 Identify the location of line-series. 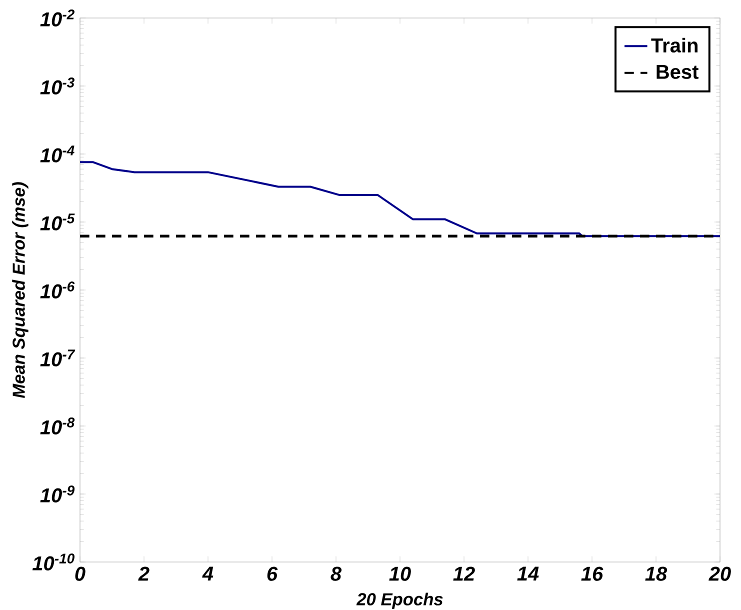
(400, 199).